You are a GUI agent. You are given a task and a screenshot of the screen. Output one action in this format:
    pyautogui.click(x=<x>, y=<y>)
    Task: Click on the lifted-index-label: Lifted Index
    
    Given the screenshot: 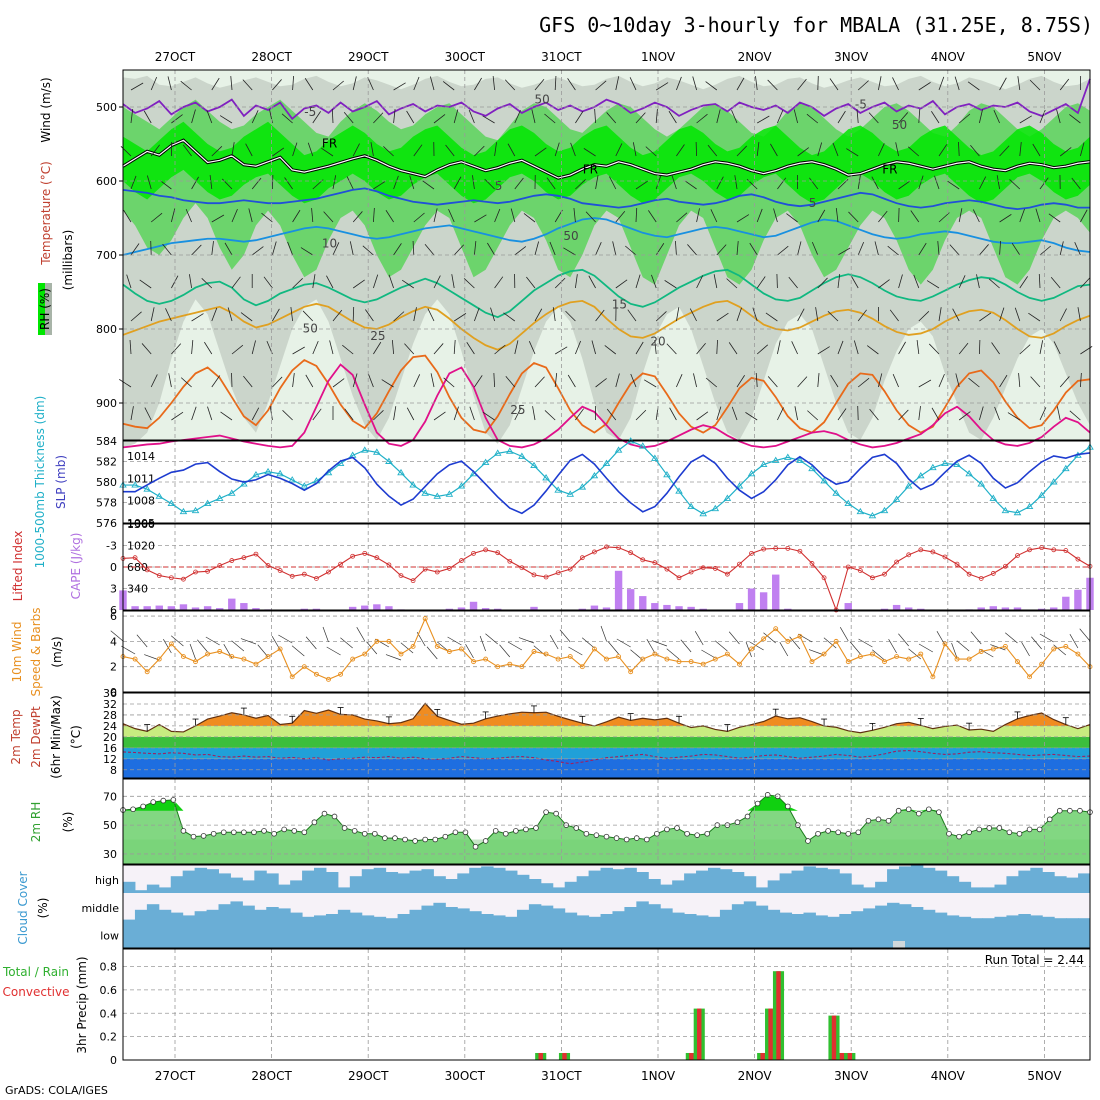 What is the action you would take?
    pyautogui.click(x=18, y=566)
    